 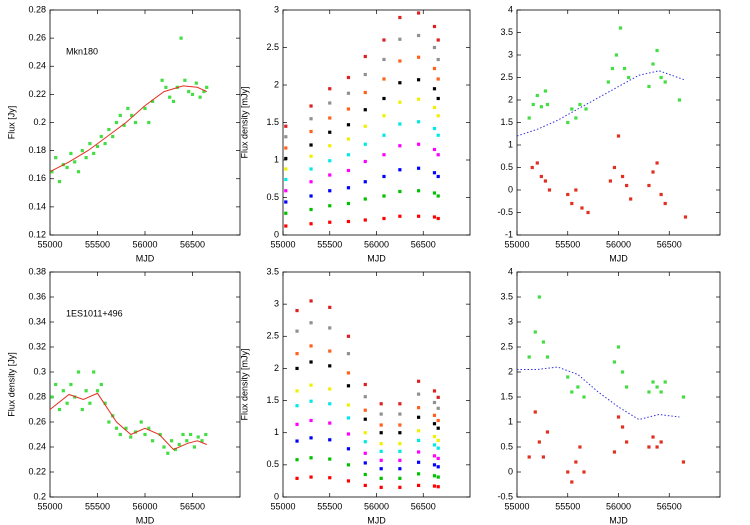 I want to click on x-tick-label: 56000, so click(x=376, y=244).